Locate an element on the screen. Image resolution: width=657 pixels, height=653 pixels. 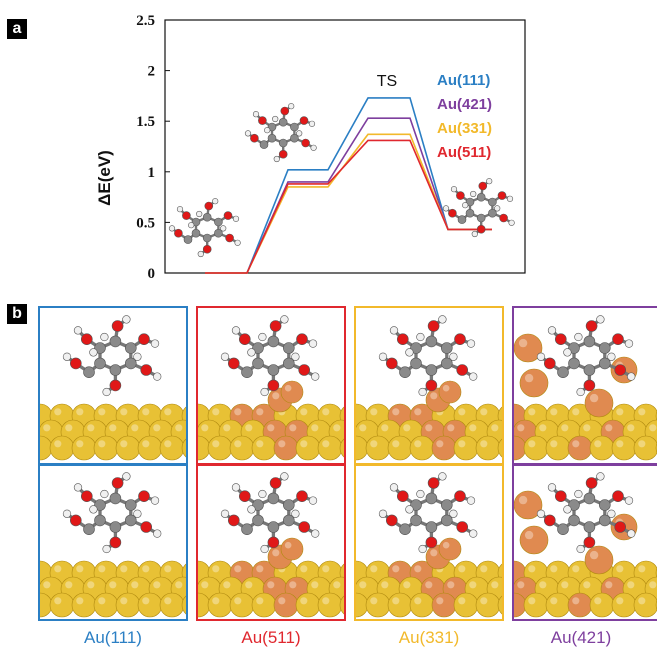
surface-panel-au421 is located at coordinates (584, 463).